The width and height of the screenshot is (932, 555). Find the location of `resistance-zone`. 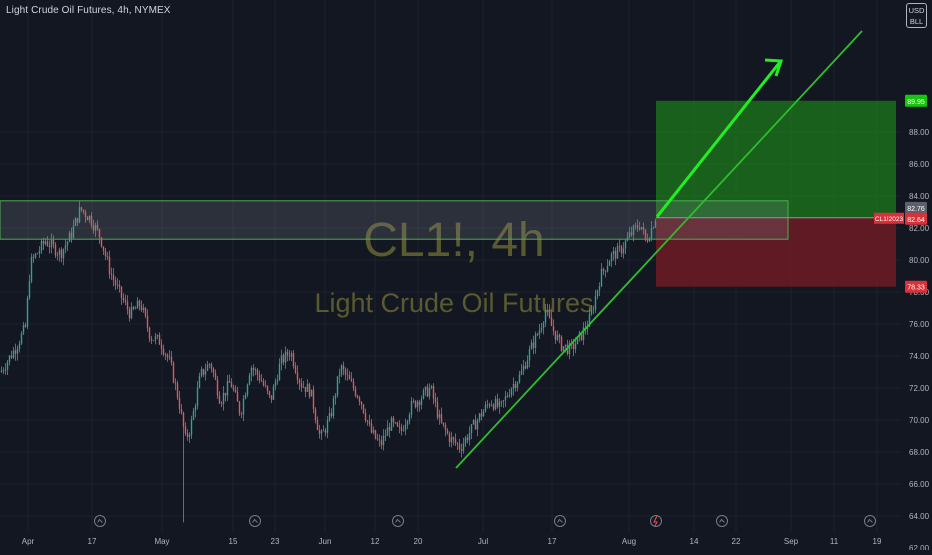

resistance-zone is located at coordinates (394, 220).